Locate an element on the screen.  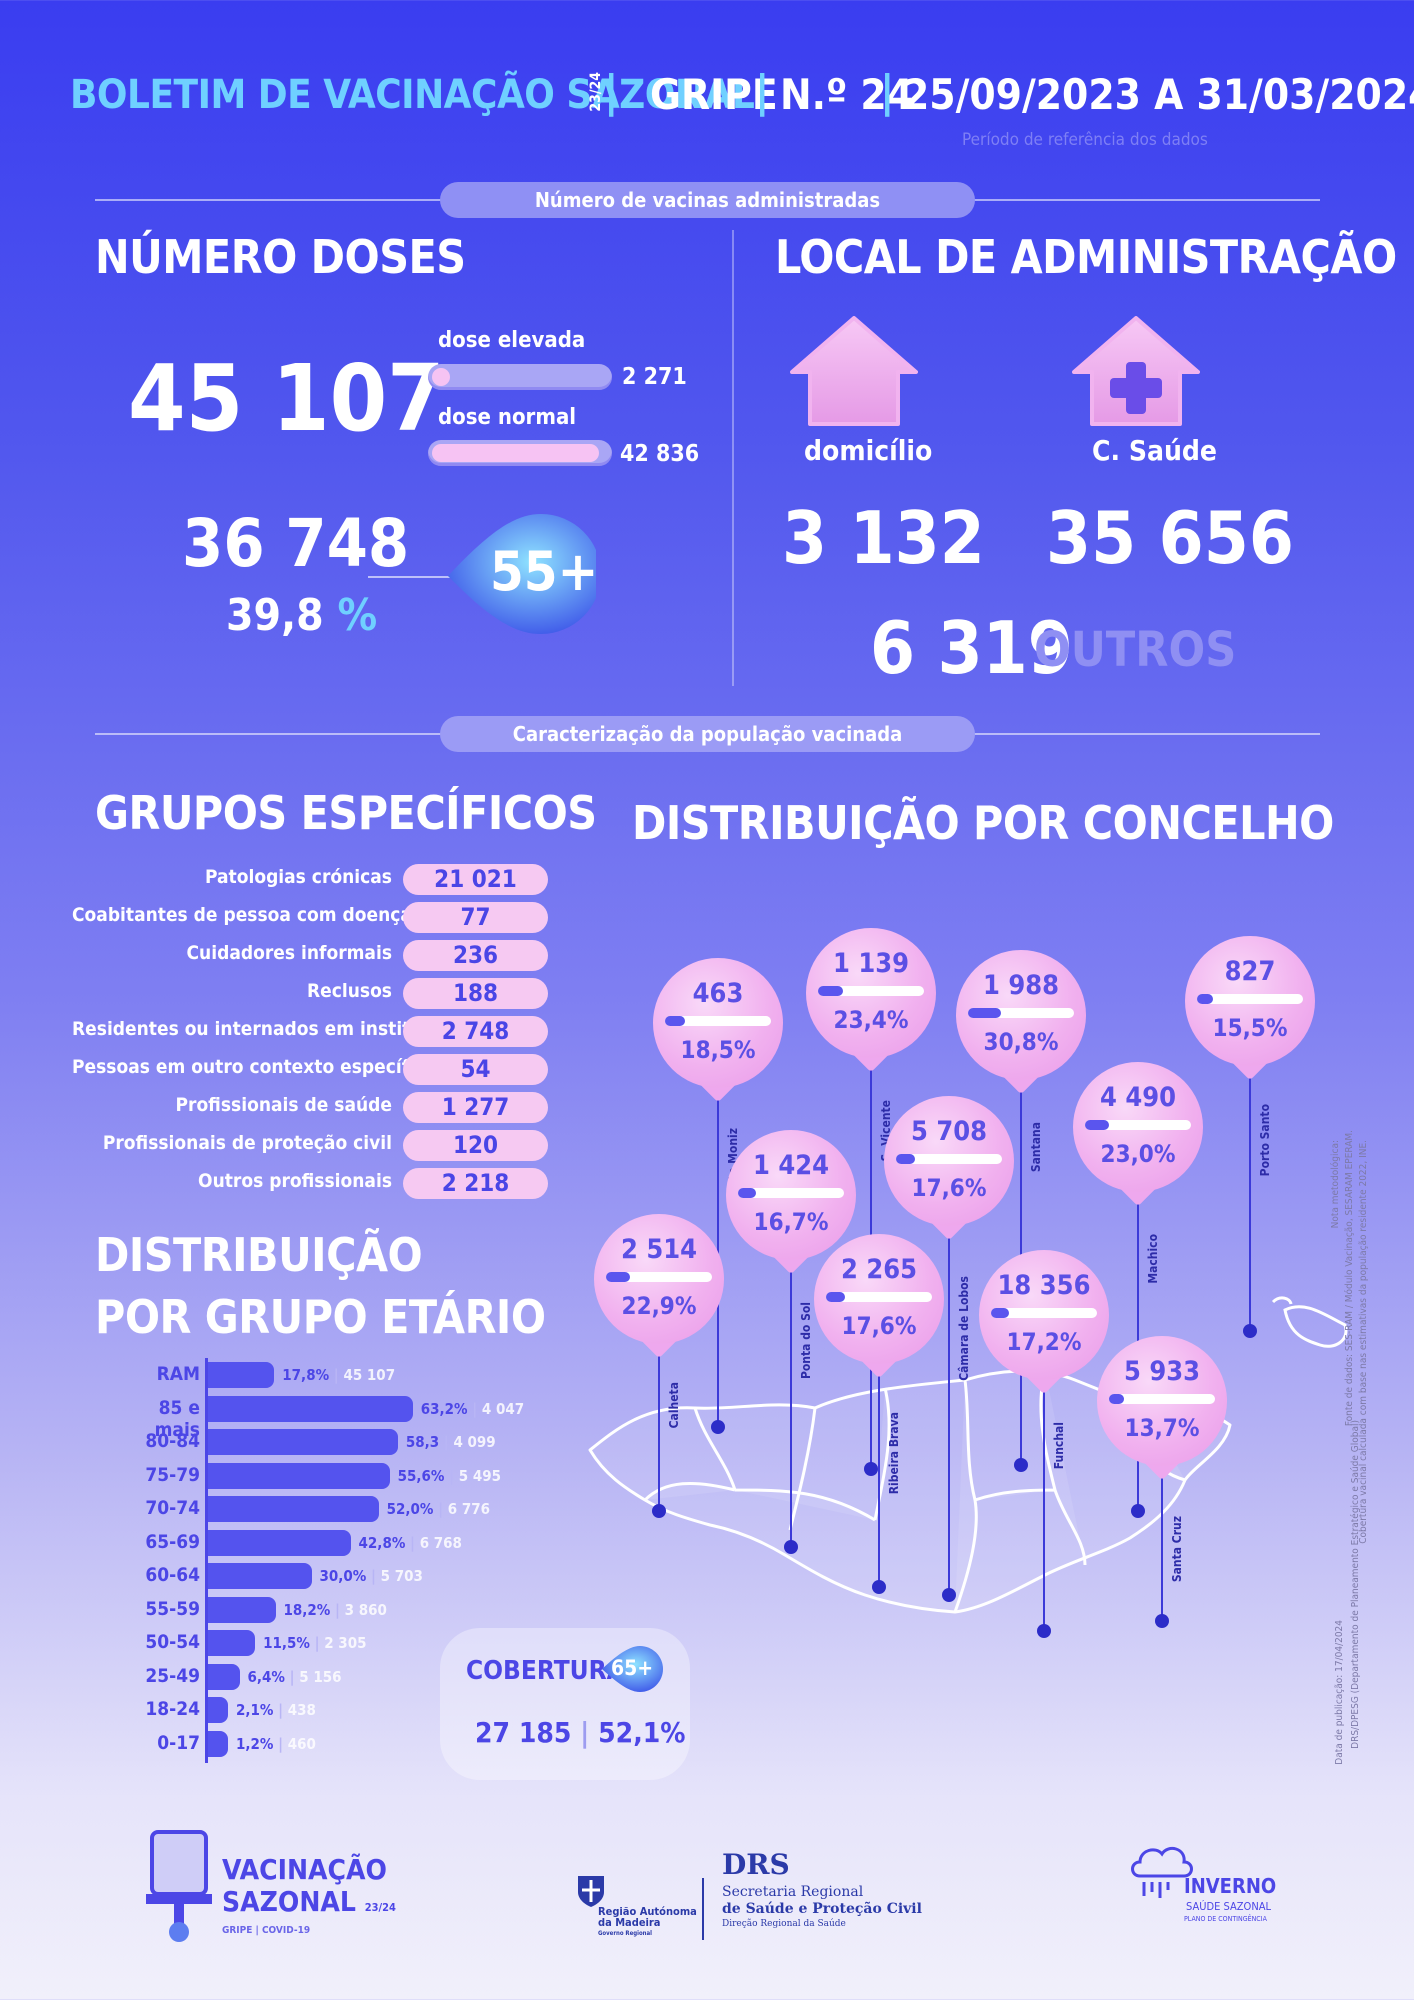
bulletin-number: N.º 24 is located at coordinates (847, 94).